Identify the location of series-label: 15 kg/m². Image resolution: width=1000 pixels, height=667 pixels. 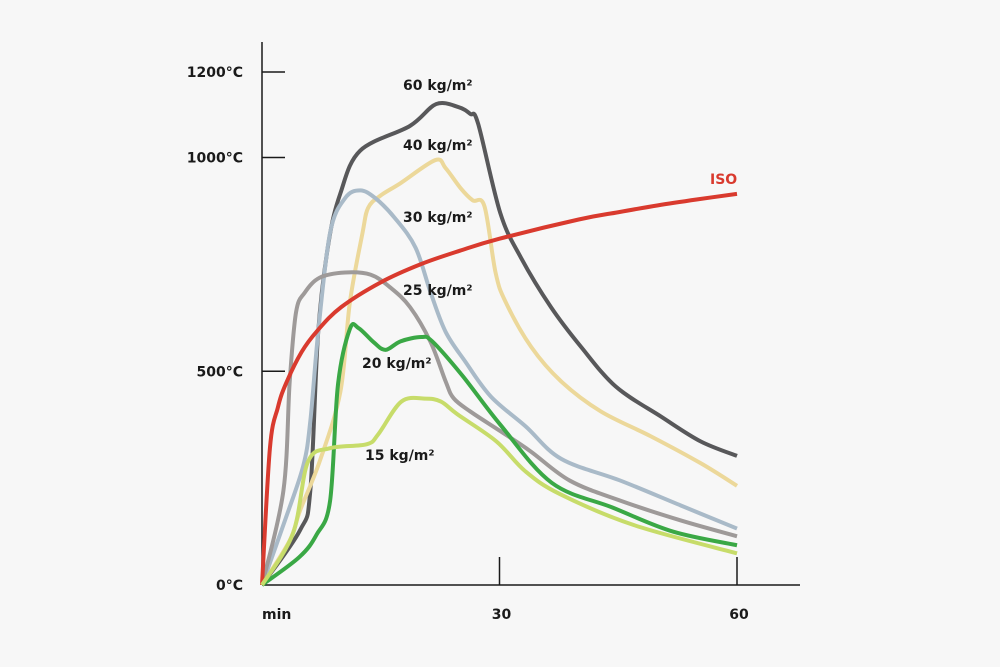
(400, 456).